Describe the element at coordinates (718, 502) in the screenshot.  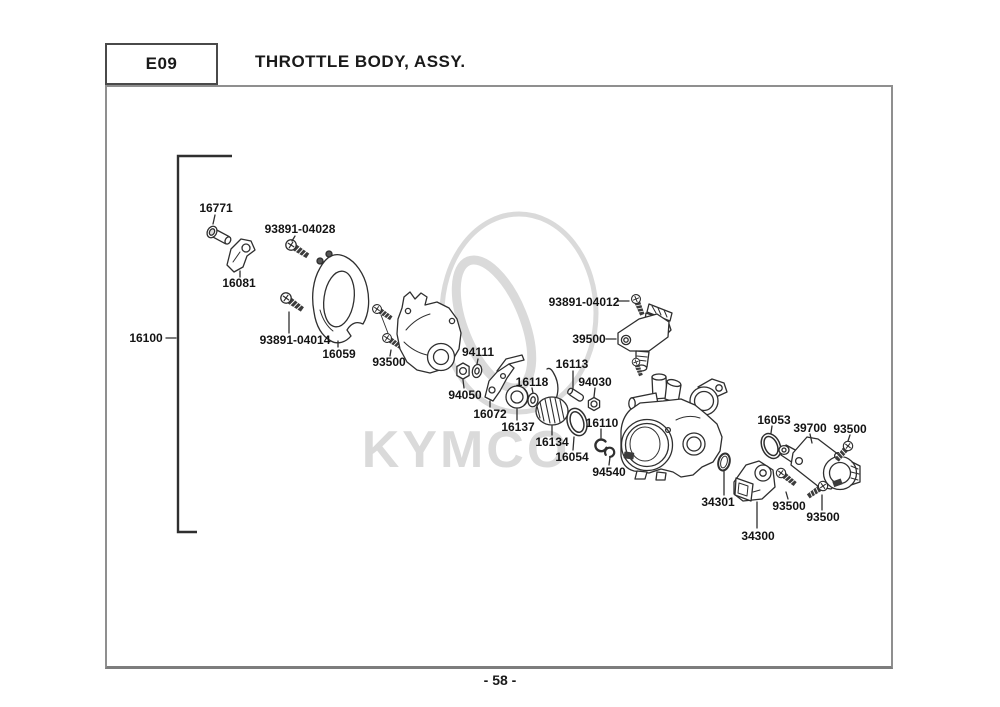
I see `part-label-34301: 34301` at that location.